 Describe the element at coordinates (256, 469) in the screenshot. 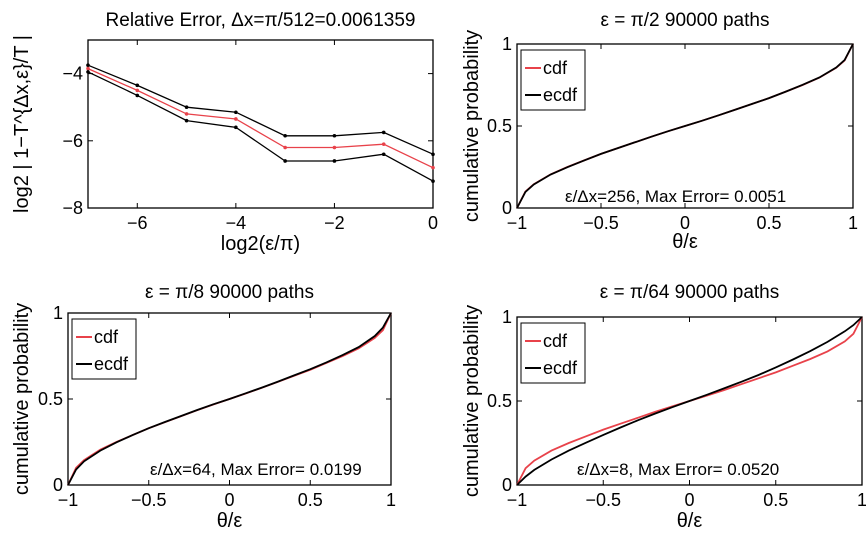

I see `annotation-text: ε/Δx=64, Max Error= 0.0199` at that location.